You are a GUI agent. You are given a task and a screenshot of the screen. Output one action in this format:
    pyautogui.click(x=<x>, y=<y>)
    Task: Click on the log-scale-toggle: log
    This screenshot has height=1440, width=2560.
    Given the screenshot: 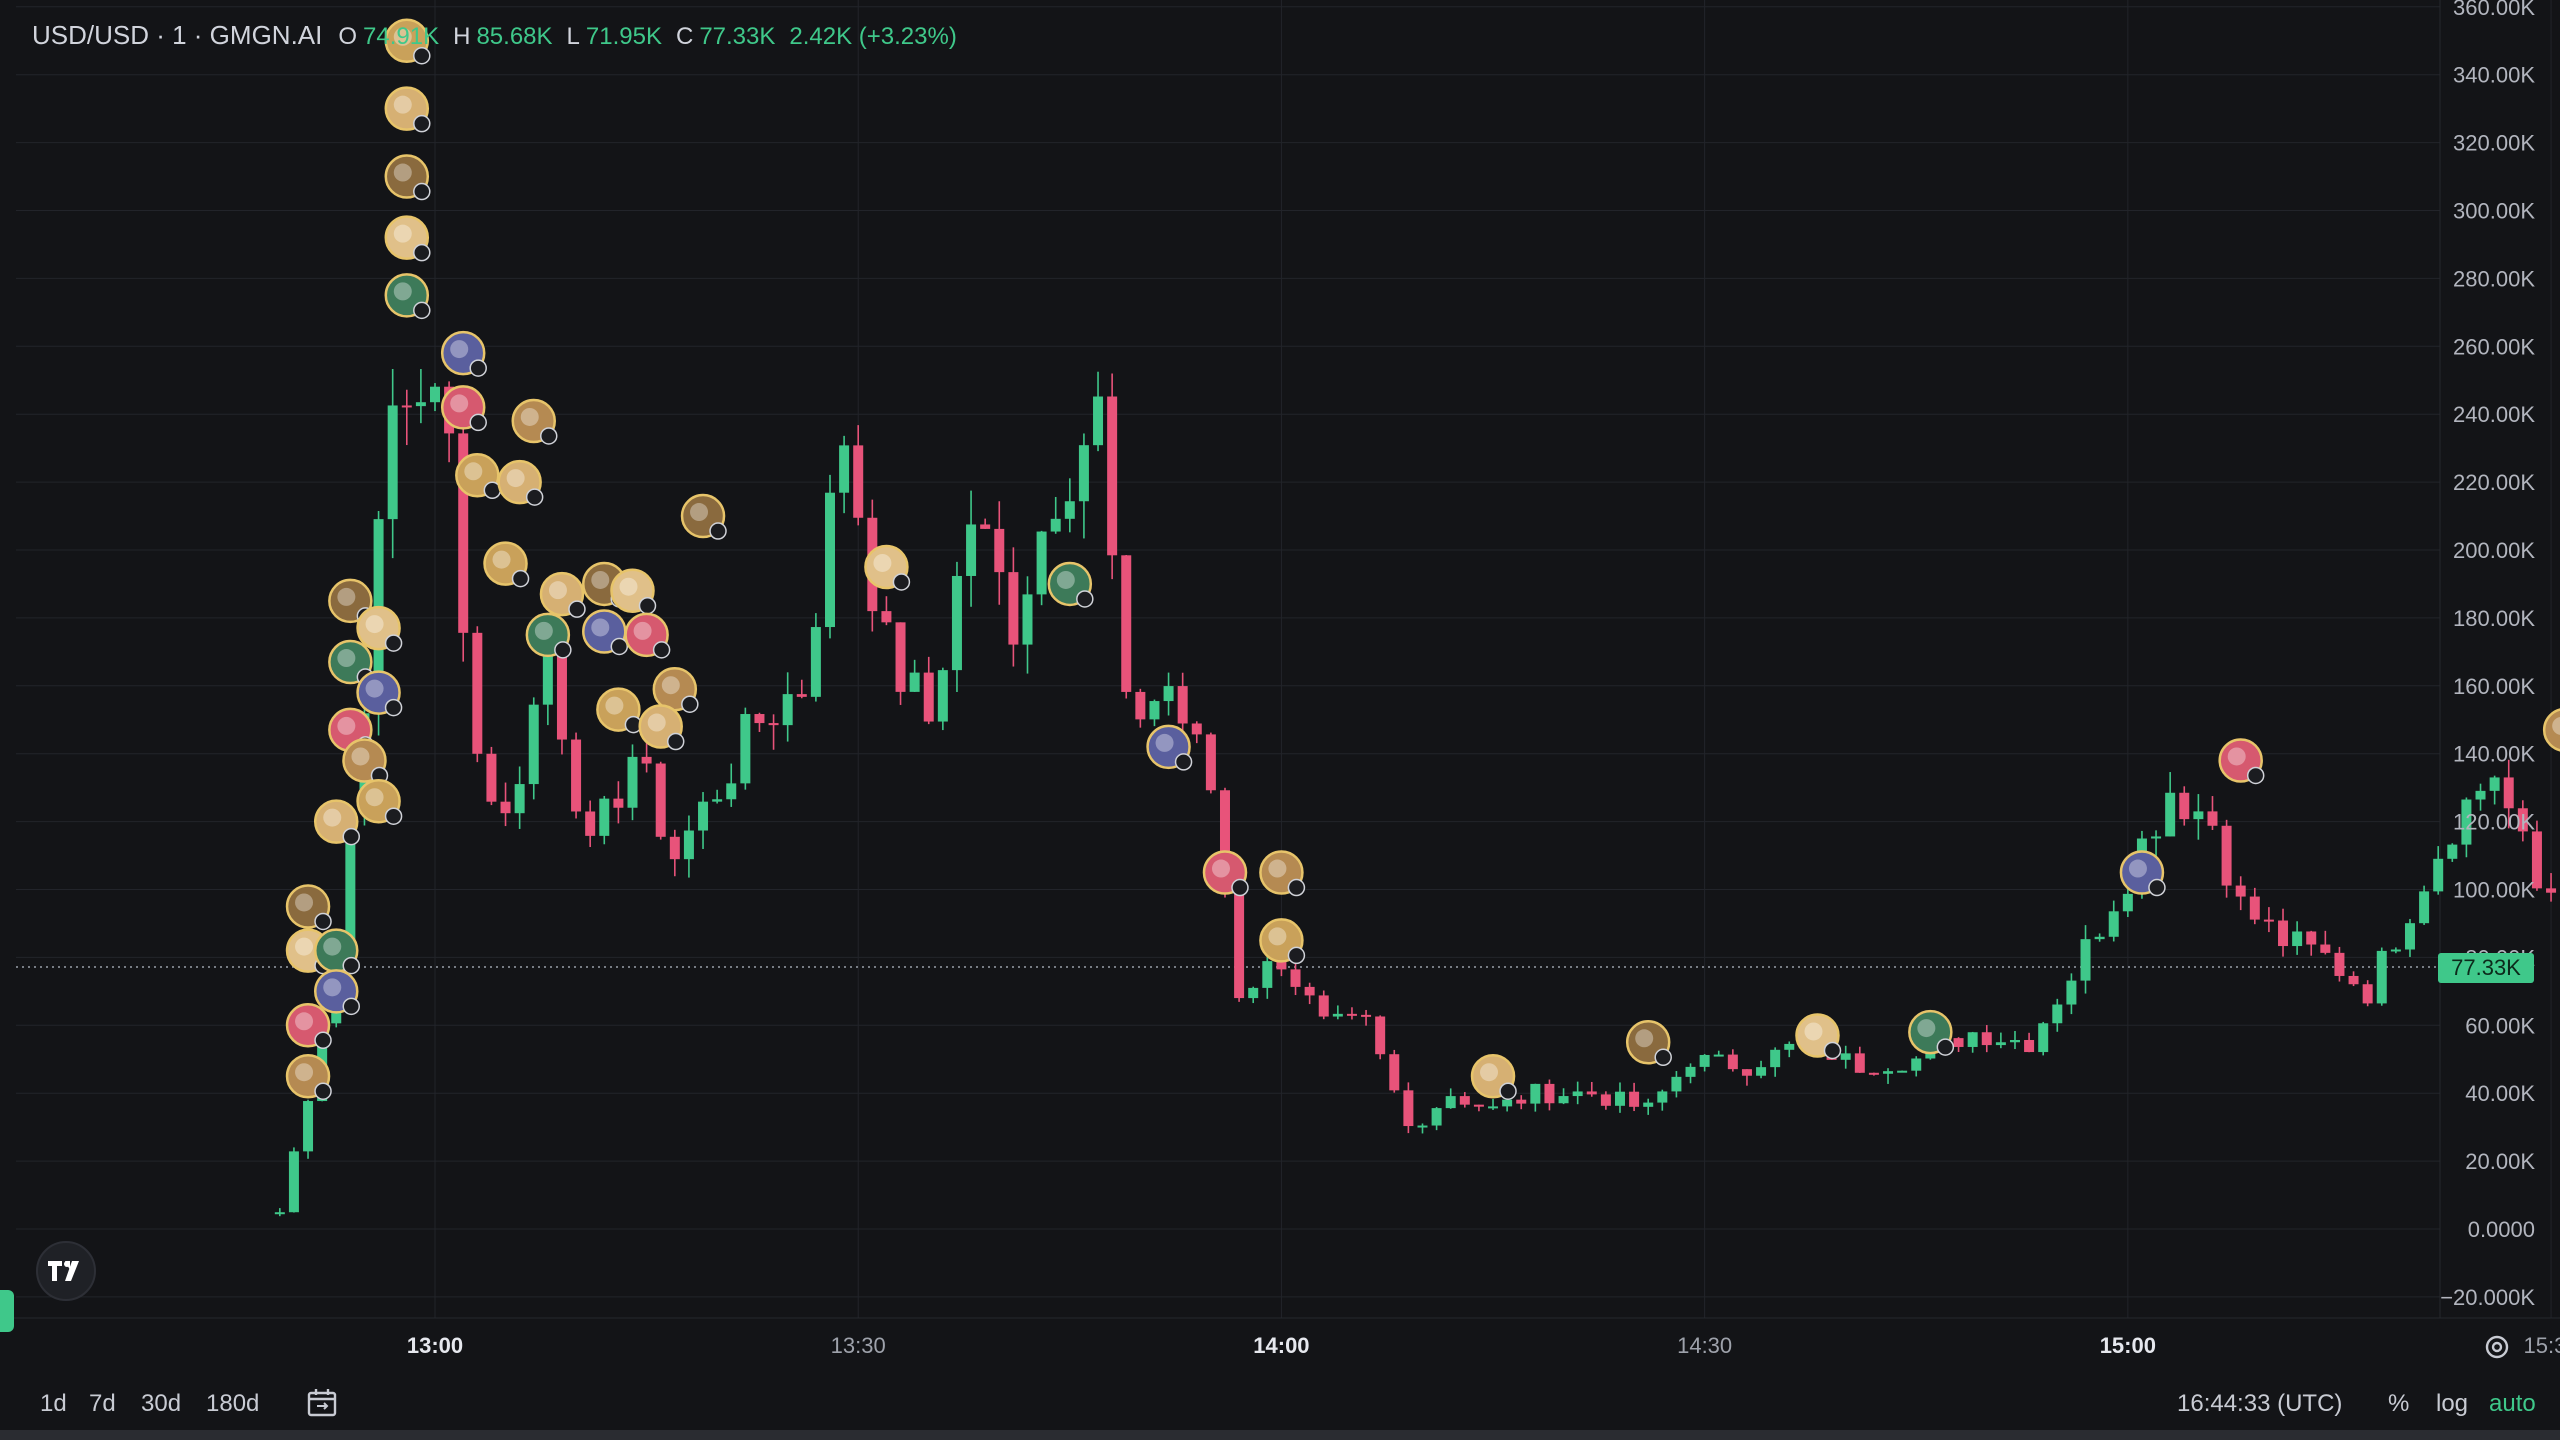 What is the action you would take?
    pyautogui.click(x=2452, y=1403)
    